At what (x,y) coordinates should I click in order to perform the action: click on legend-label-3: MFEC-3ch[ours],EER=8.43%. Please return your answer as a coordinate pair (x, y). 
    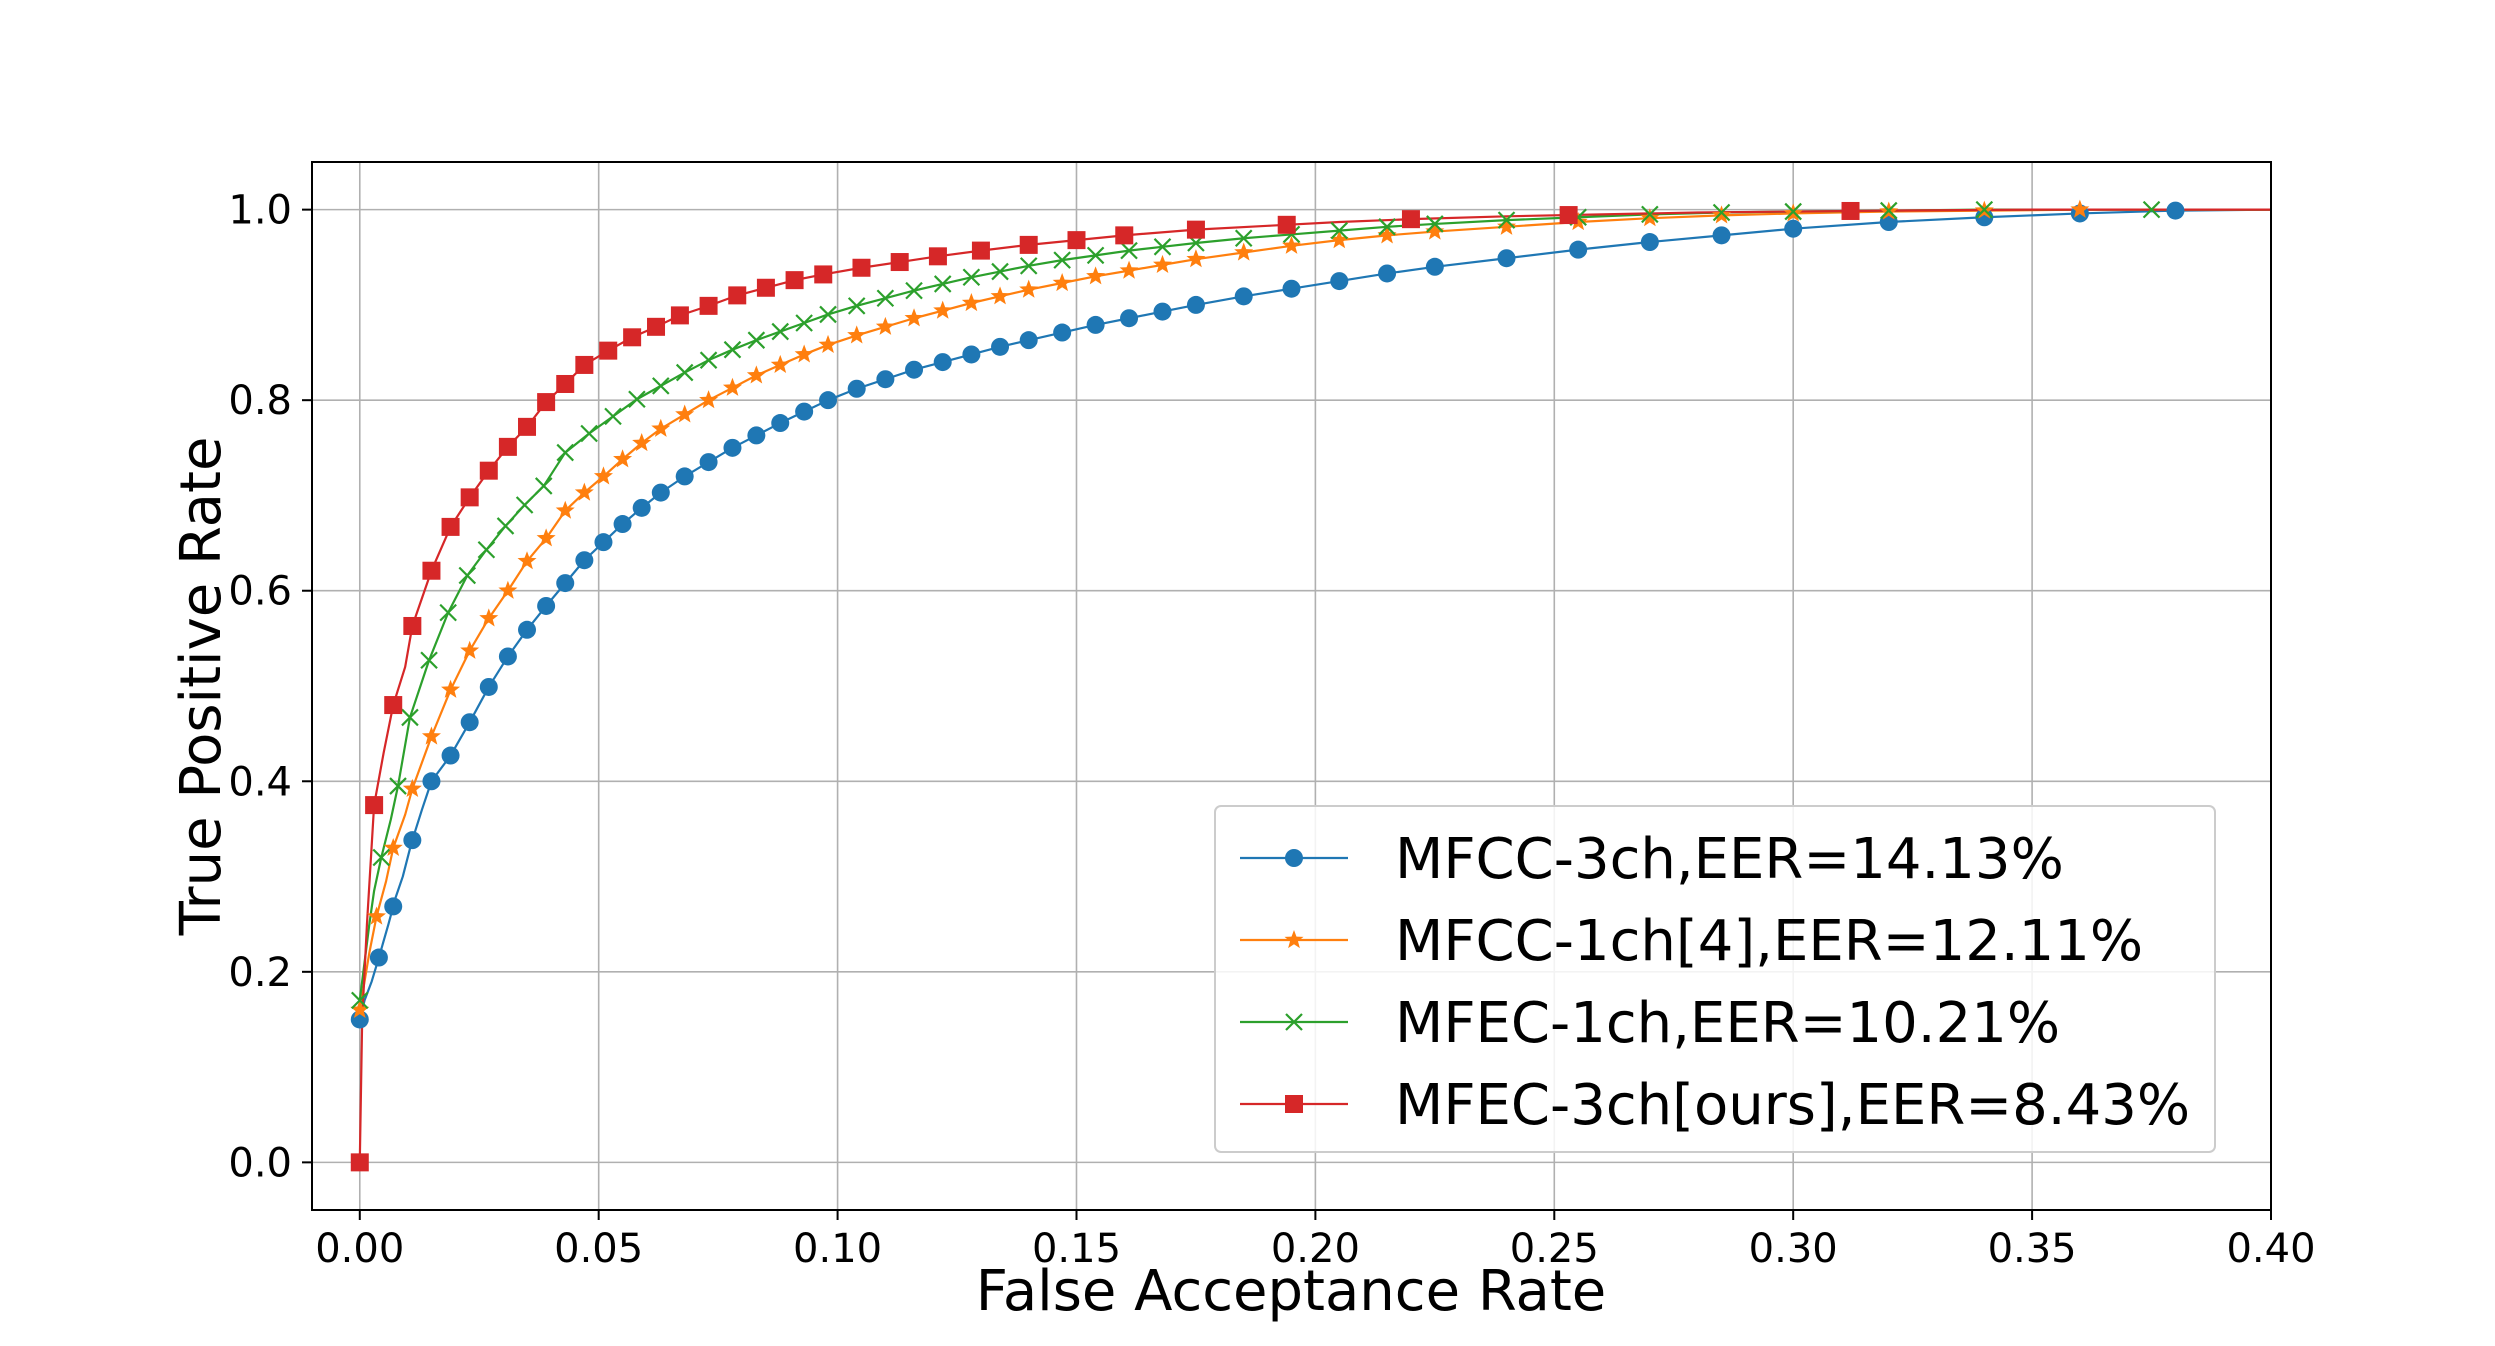
    Looking at the image, I should click on (1792, 1105).